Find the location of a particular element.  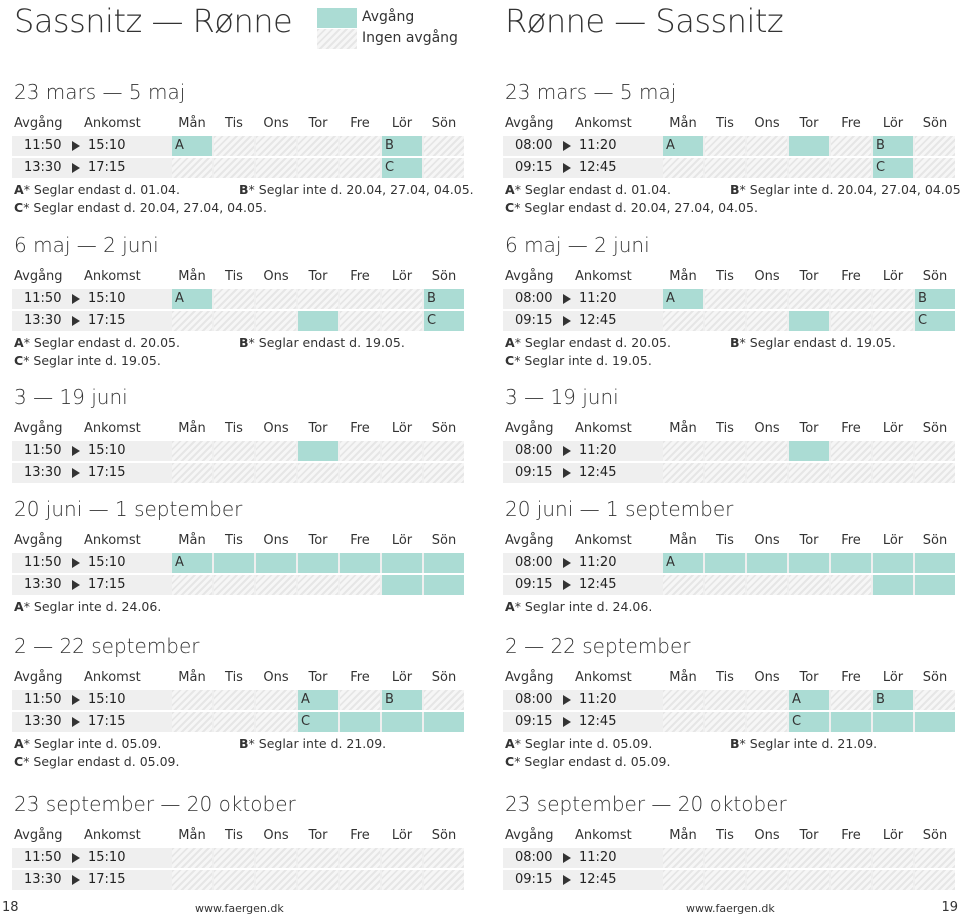

arrival-time: 12:45 is located at coordinates (598, 584).